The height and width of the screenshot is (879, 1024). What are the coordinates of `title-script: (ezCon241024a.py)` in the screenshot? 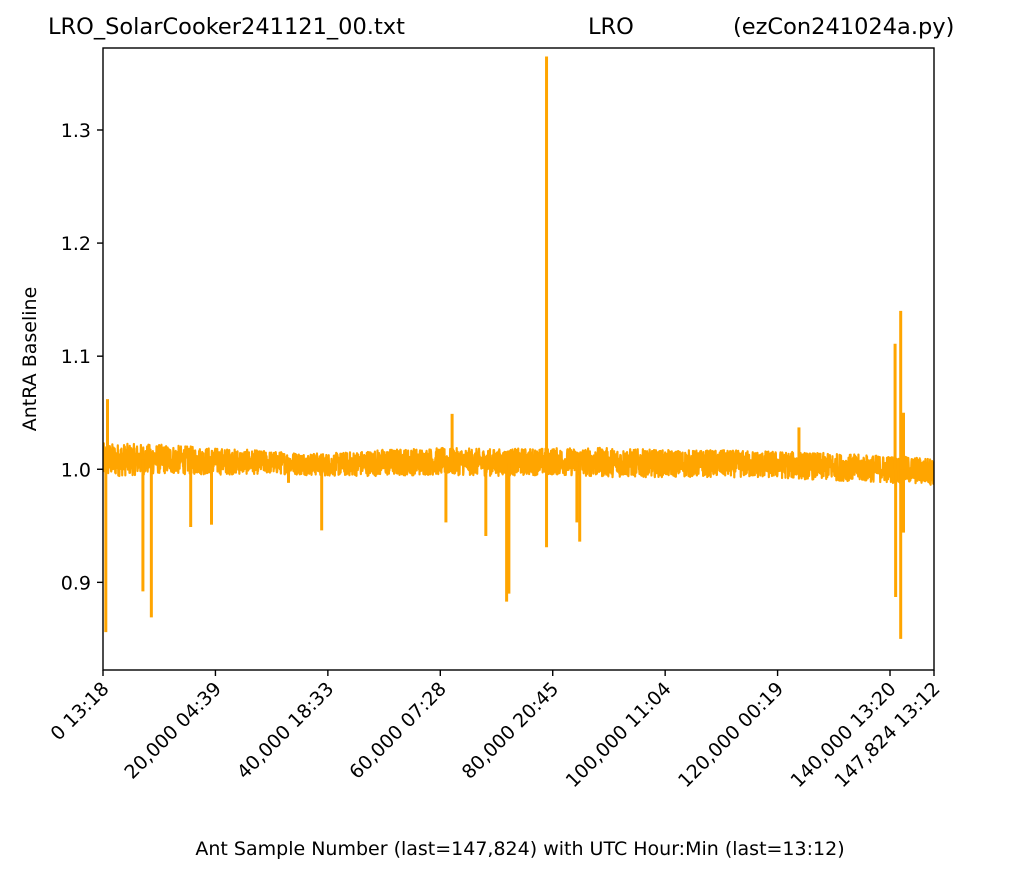 It's located at (844, 27).